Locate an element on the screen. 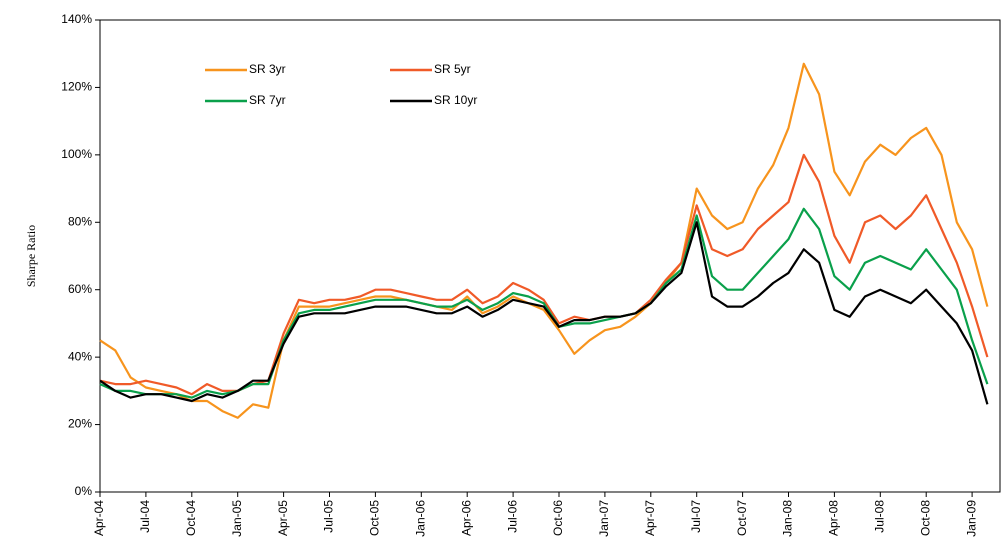 Image resolution: width=1005 pixels, height=558 pixels. y-tick-label: 0% is located at coordinates (84, 491).